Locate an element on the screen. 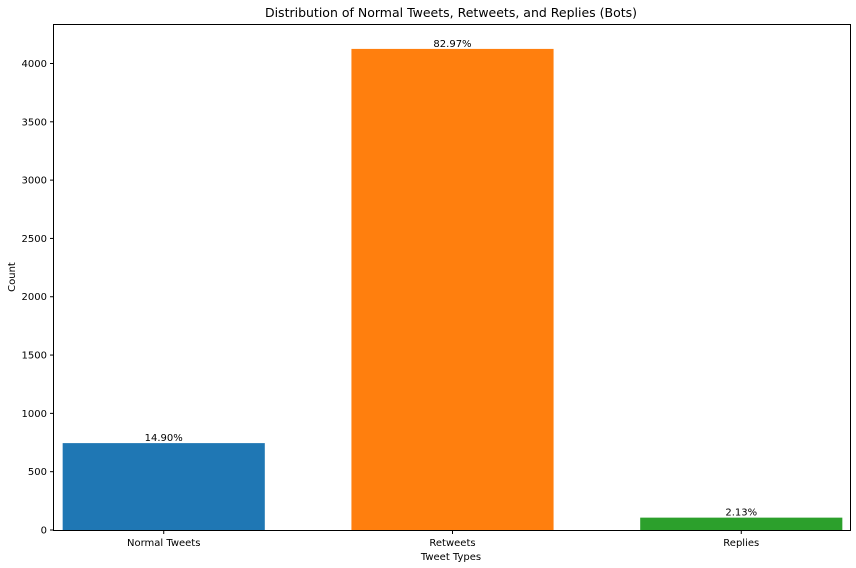 The height and width of the screenshot is (568, 856). data-label: 14.90% is located at coordinates (164, 438).